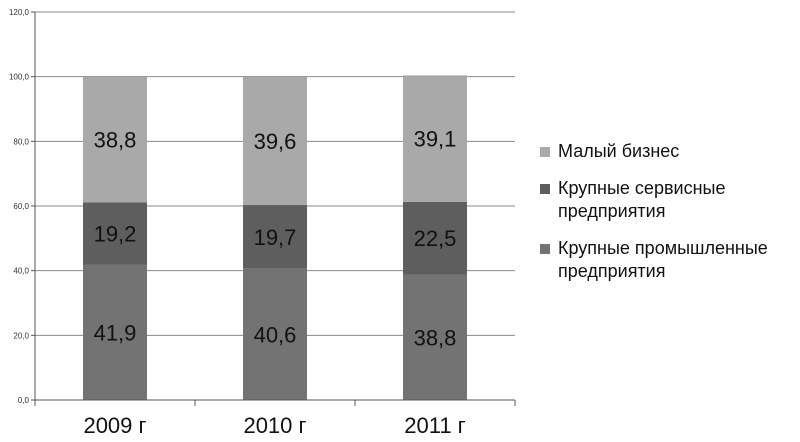 This screenshot has height=442, width=800. I want to click on legend-item-industrial-enterprises: Крупные промышленные предприятия, so click(670, 260).